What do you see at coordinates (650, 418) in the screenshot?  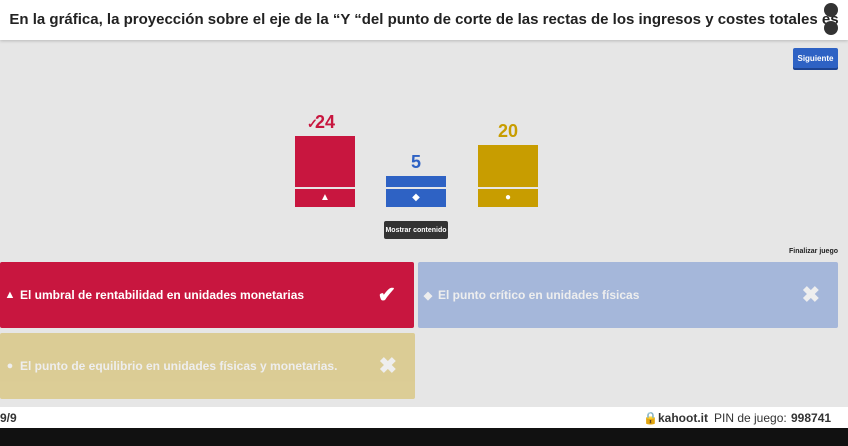 I see `lock-icon: 🔒` at bounding box center [650, 418].